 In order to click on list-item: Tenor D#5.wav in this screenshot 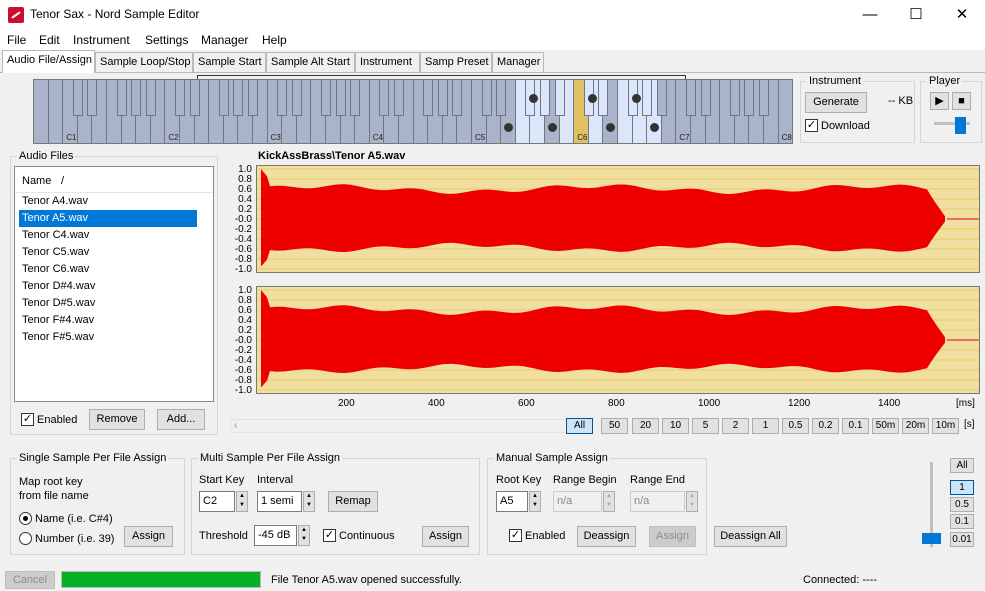, I will do `click(59, 303)`.